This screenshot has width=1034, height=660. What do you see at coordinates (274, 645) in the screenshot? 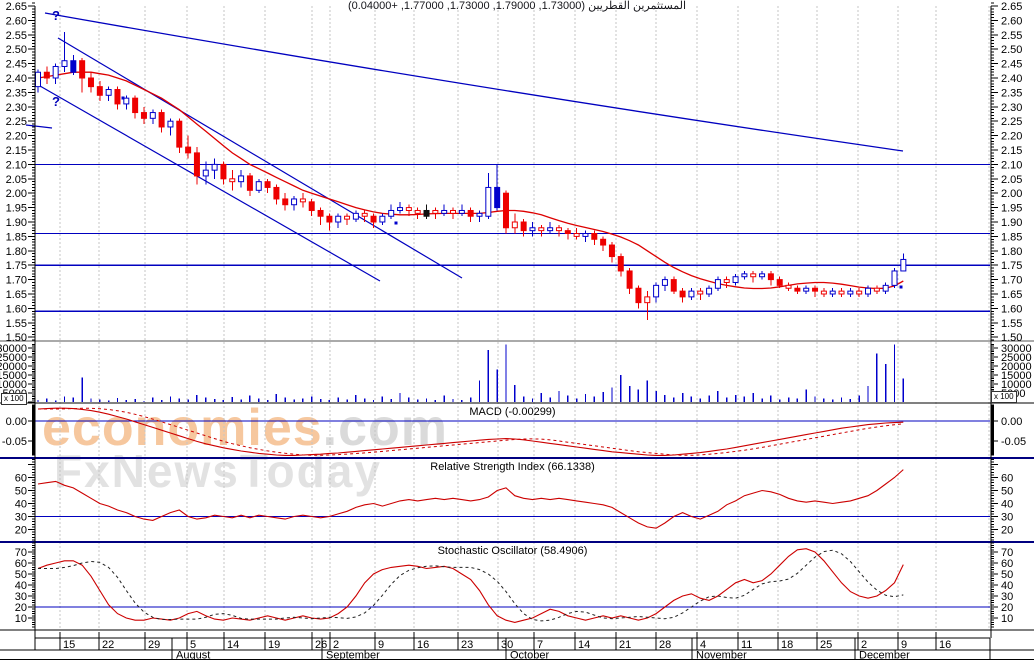
I see `svg-text: 19` at bounding box center [274, 645].